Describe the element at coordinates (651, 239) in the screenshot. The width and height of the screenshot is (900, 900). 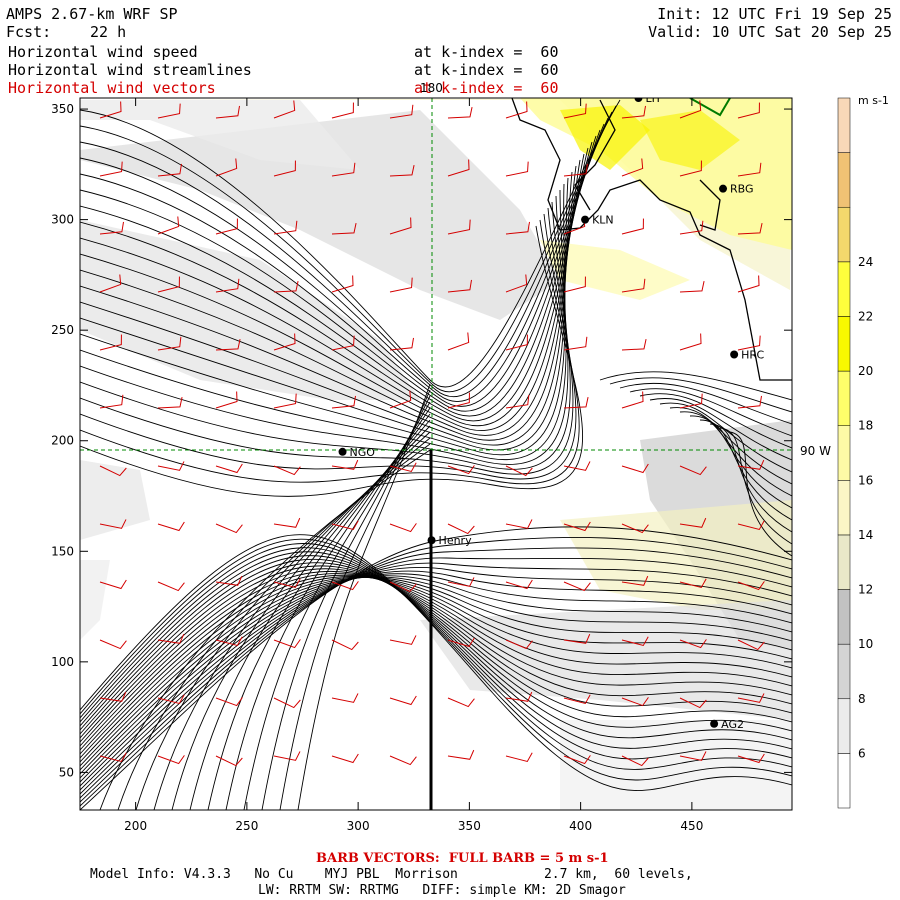
I see `coastline` at that location.